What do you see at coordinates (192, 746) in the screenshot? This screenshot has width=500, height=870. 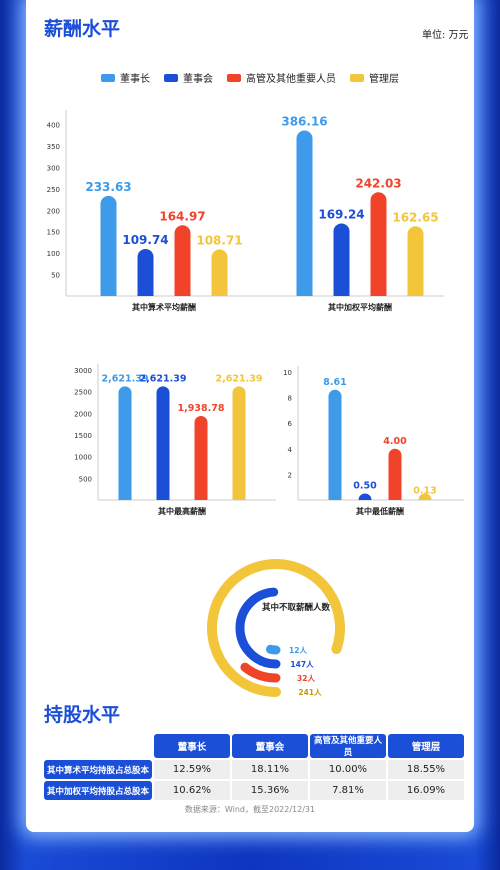 I see `col-header: 董事长` at bounding box center [192, 746].